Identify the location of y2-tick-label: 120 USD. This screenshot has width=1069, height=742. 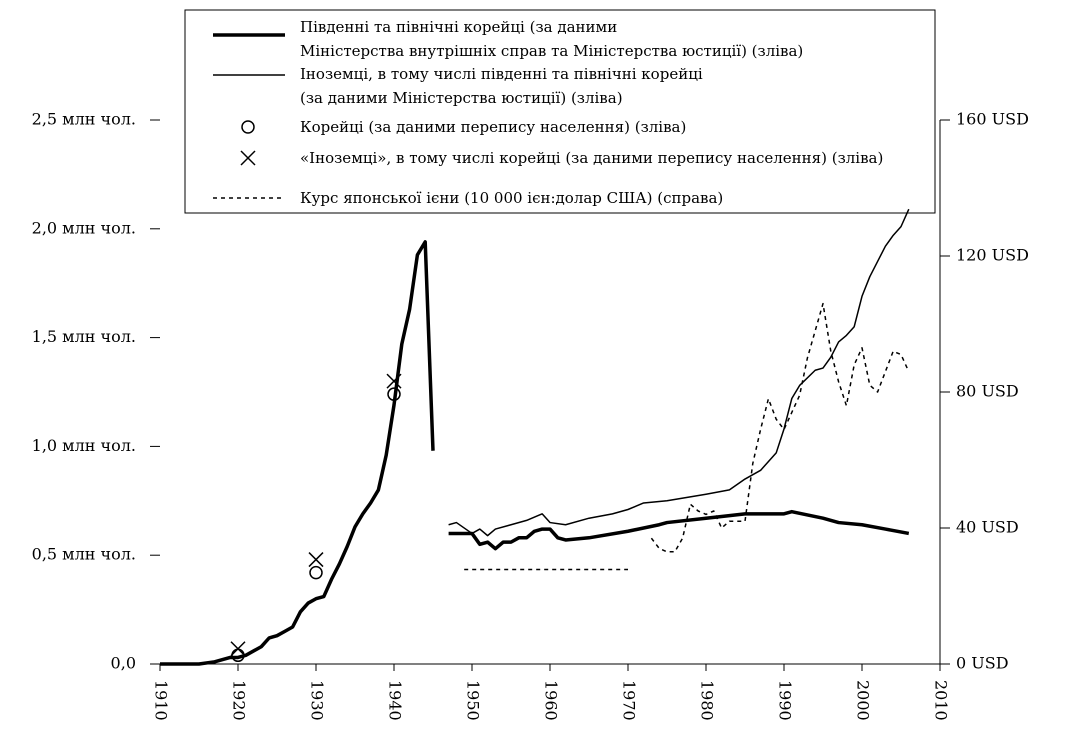
(992, 255).